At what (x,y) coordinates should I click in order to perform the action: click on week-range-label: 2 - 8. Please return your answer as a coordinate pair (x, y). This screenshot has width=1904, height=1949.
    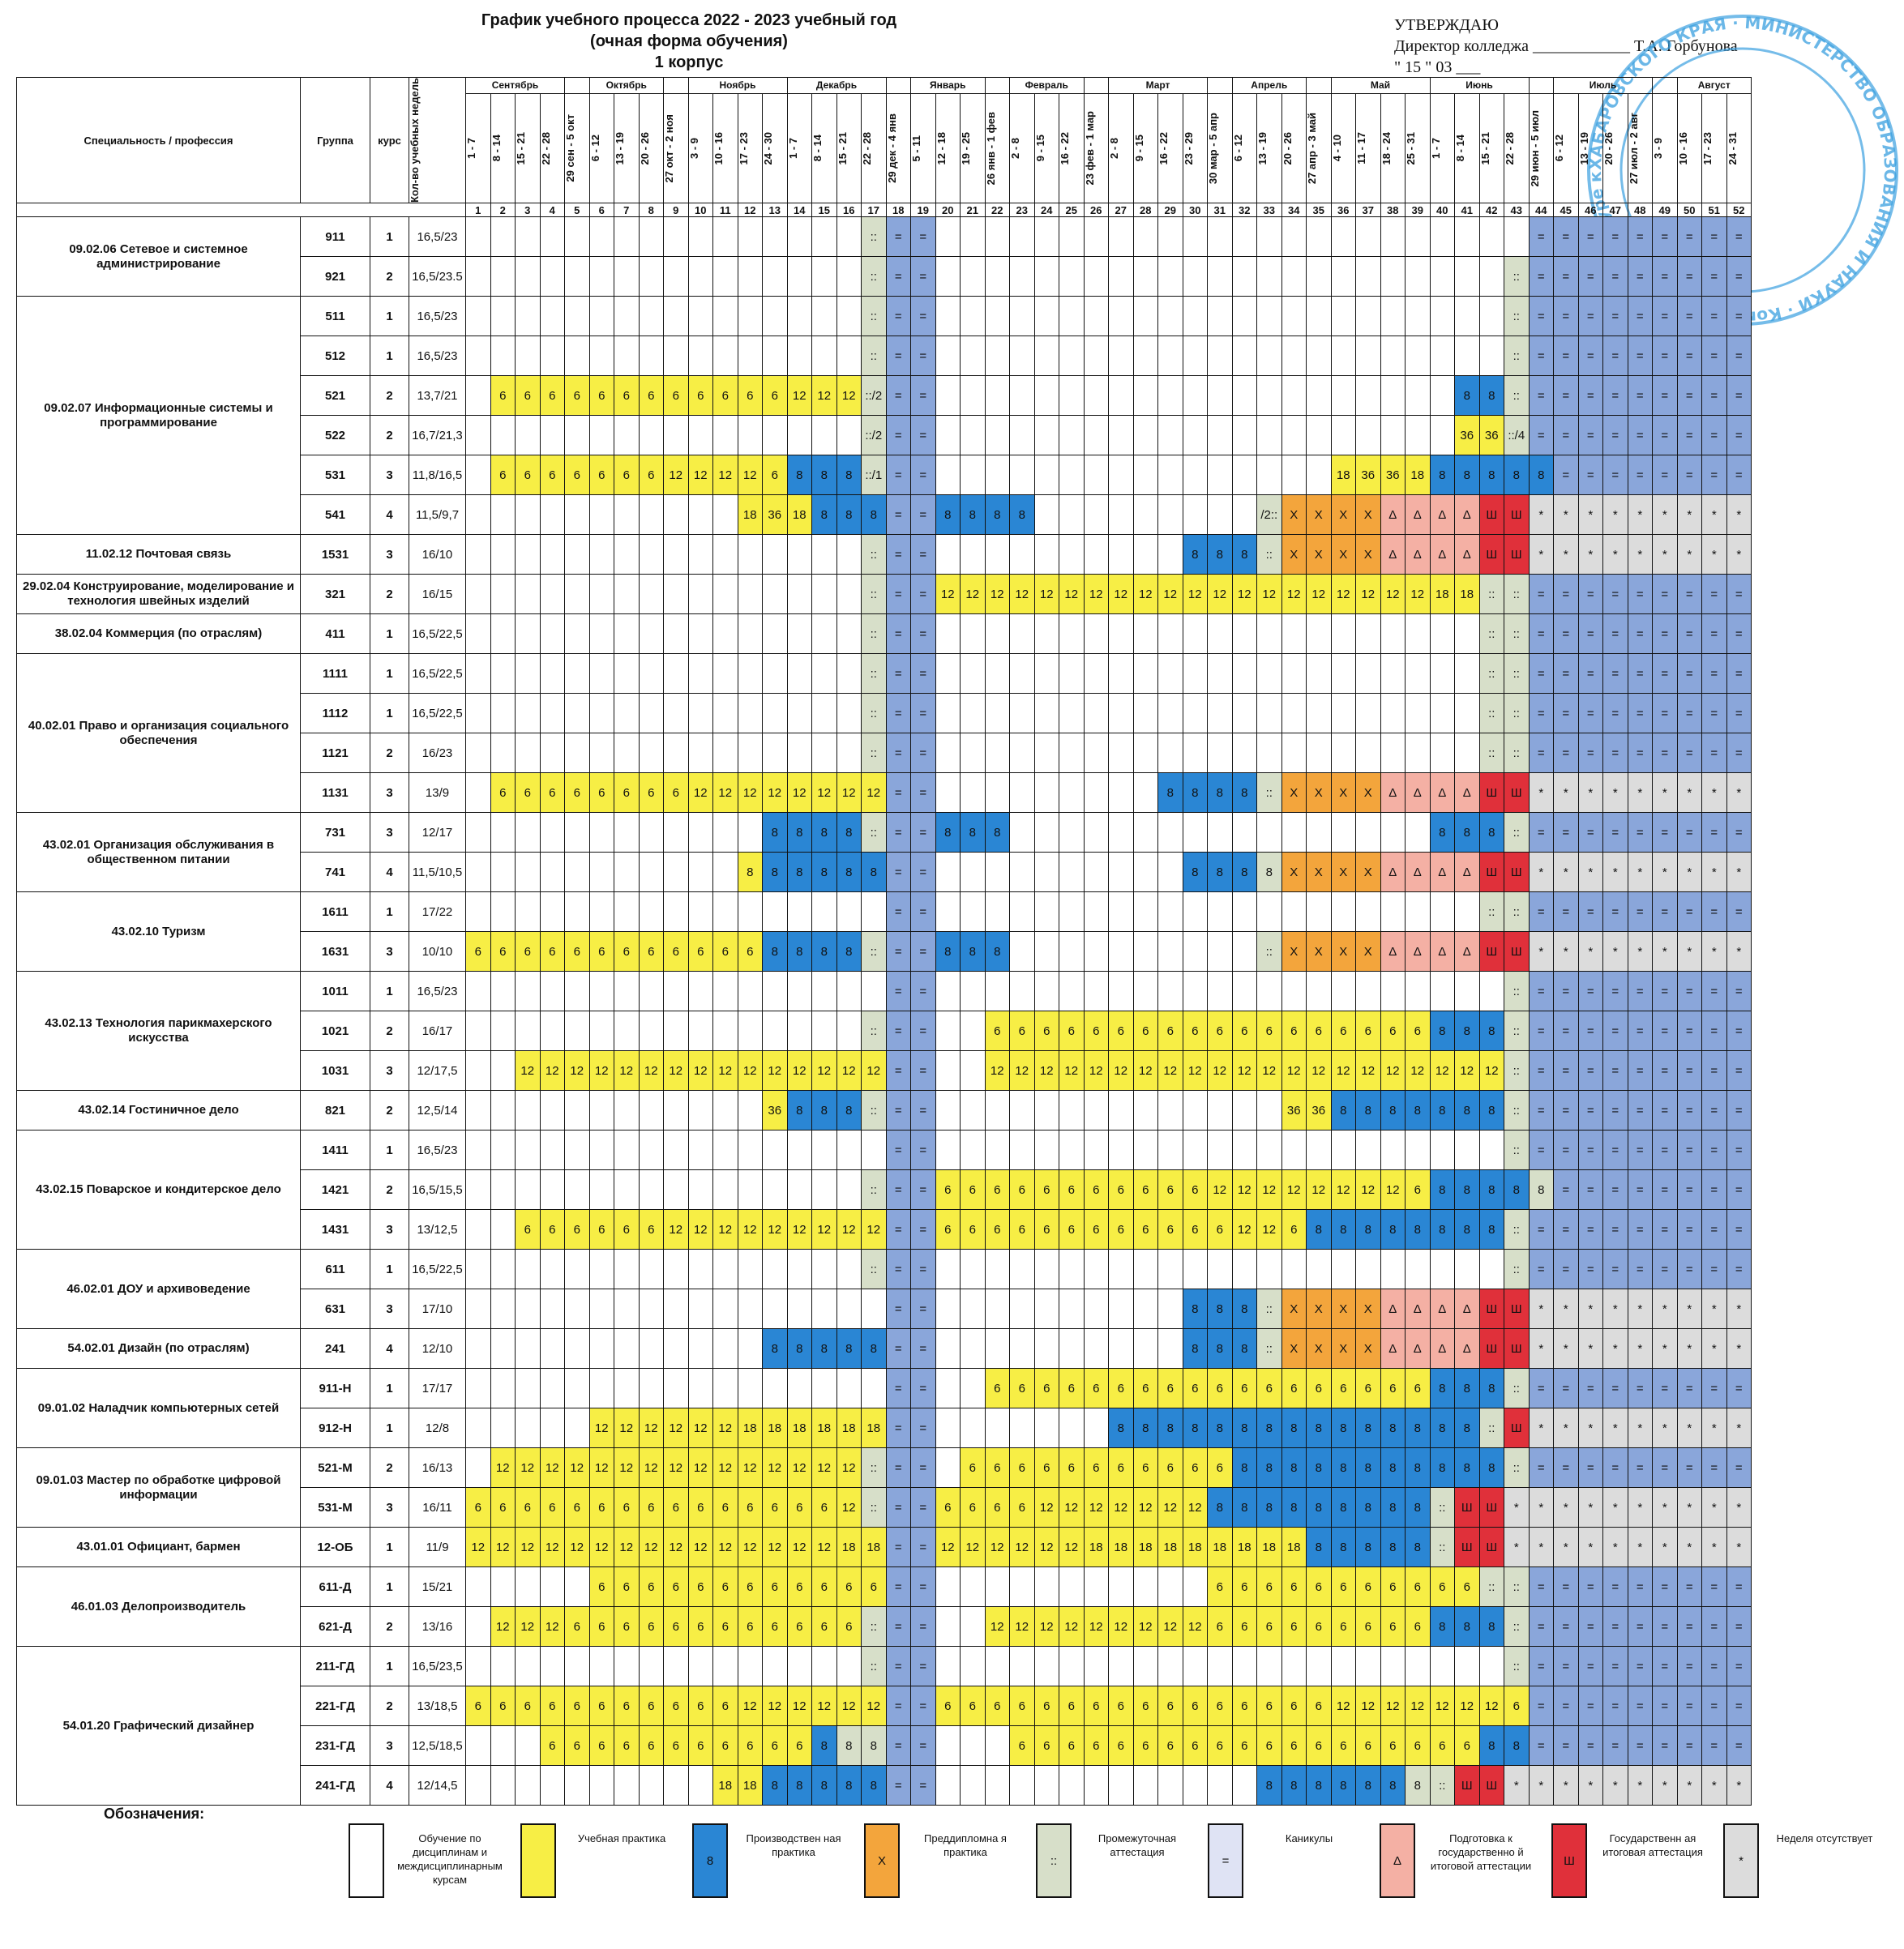
    Looking at the image, I should click on (1015, 148).